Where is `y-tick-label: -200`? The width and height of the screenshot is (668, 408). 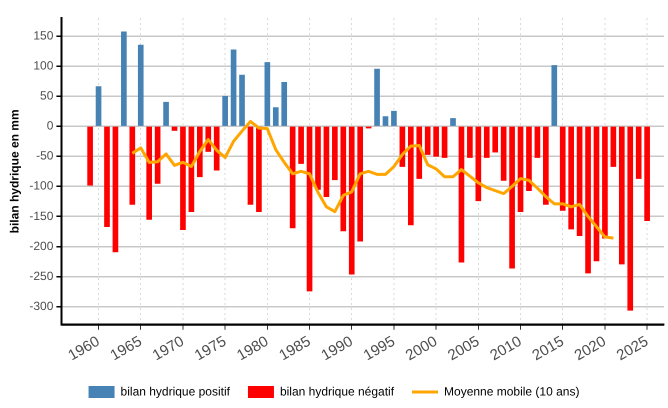
y-tick-label: -200 is located at coordinates (41, 245).